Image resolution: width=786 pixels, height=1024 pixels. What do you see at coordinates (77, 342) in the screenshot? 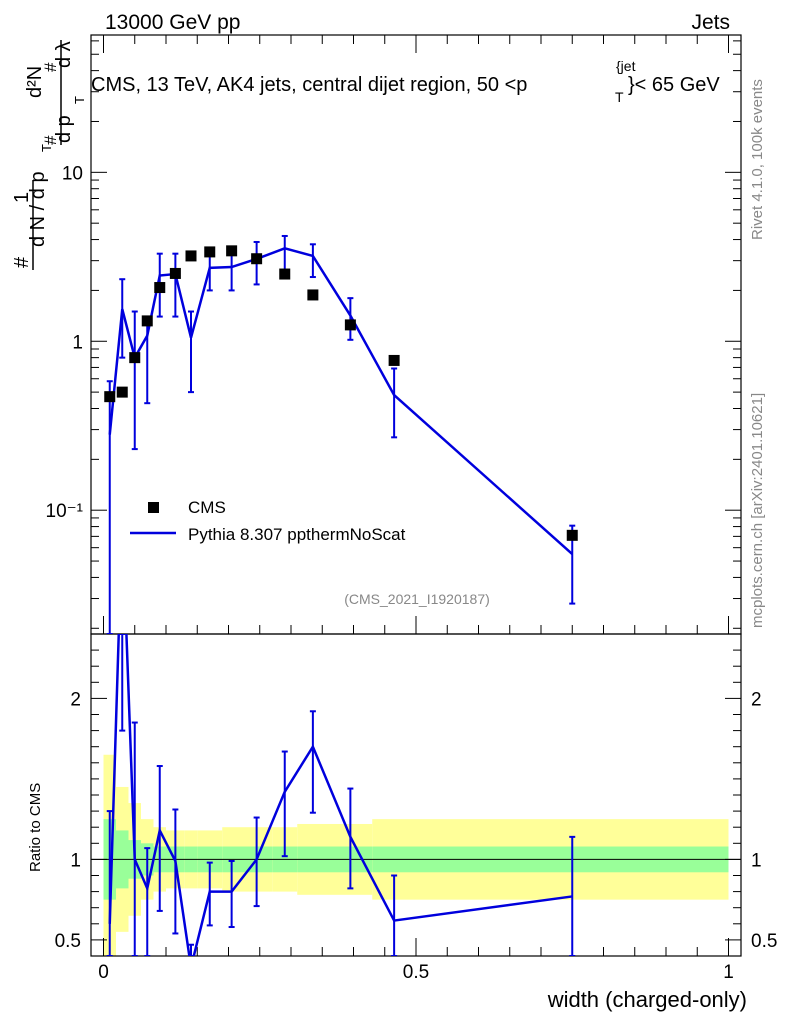
I see `y-tick-label: 1` at bounding box center [77, 342].